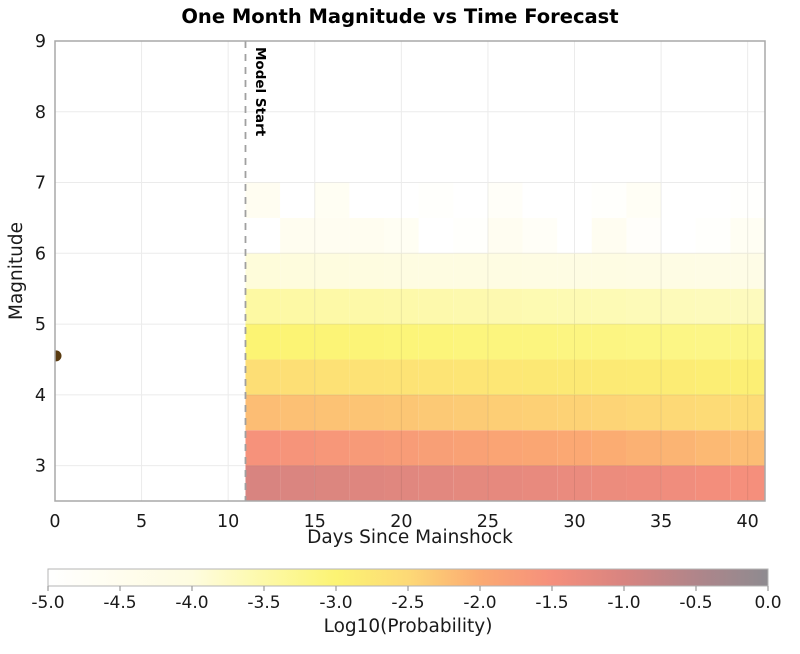 The width and height of the screenshot is (800, 654). What do you see at coordinates (40, 396) in the screenshot?
I see `y-tick-label: 4` at bounding box center [40, 396].